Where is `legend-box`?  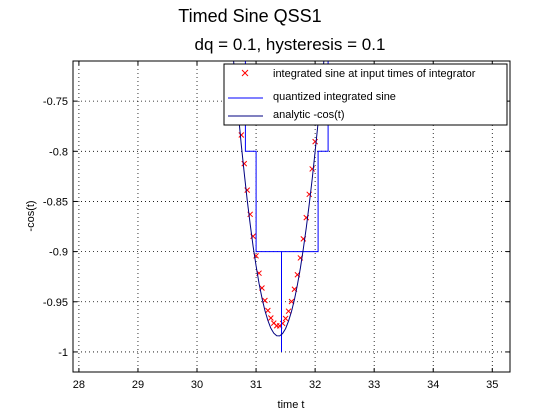 legend-box is located at coordinates (365, 94).